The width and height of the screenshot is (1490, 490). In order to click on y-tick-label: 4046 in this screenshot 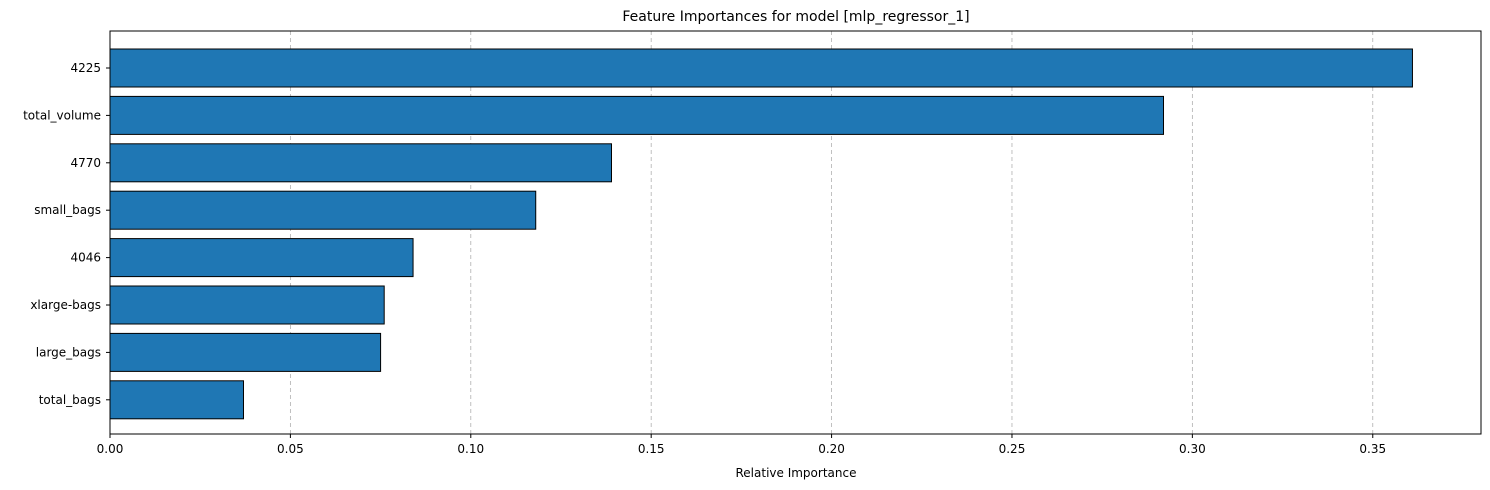, I will do `click(85, 258)`.